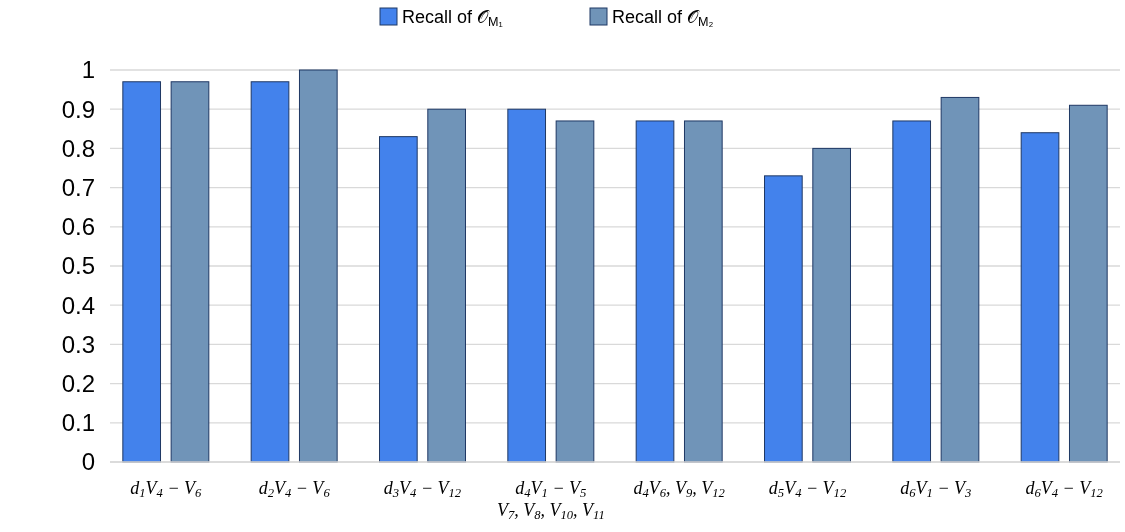  I want to click on y-tick-label: 0.2, so click(78, 383).